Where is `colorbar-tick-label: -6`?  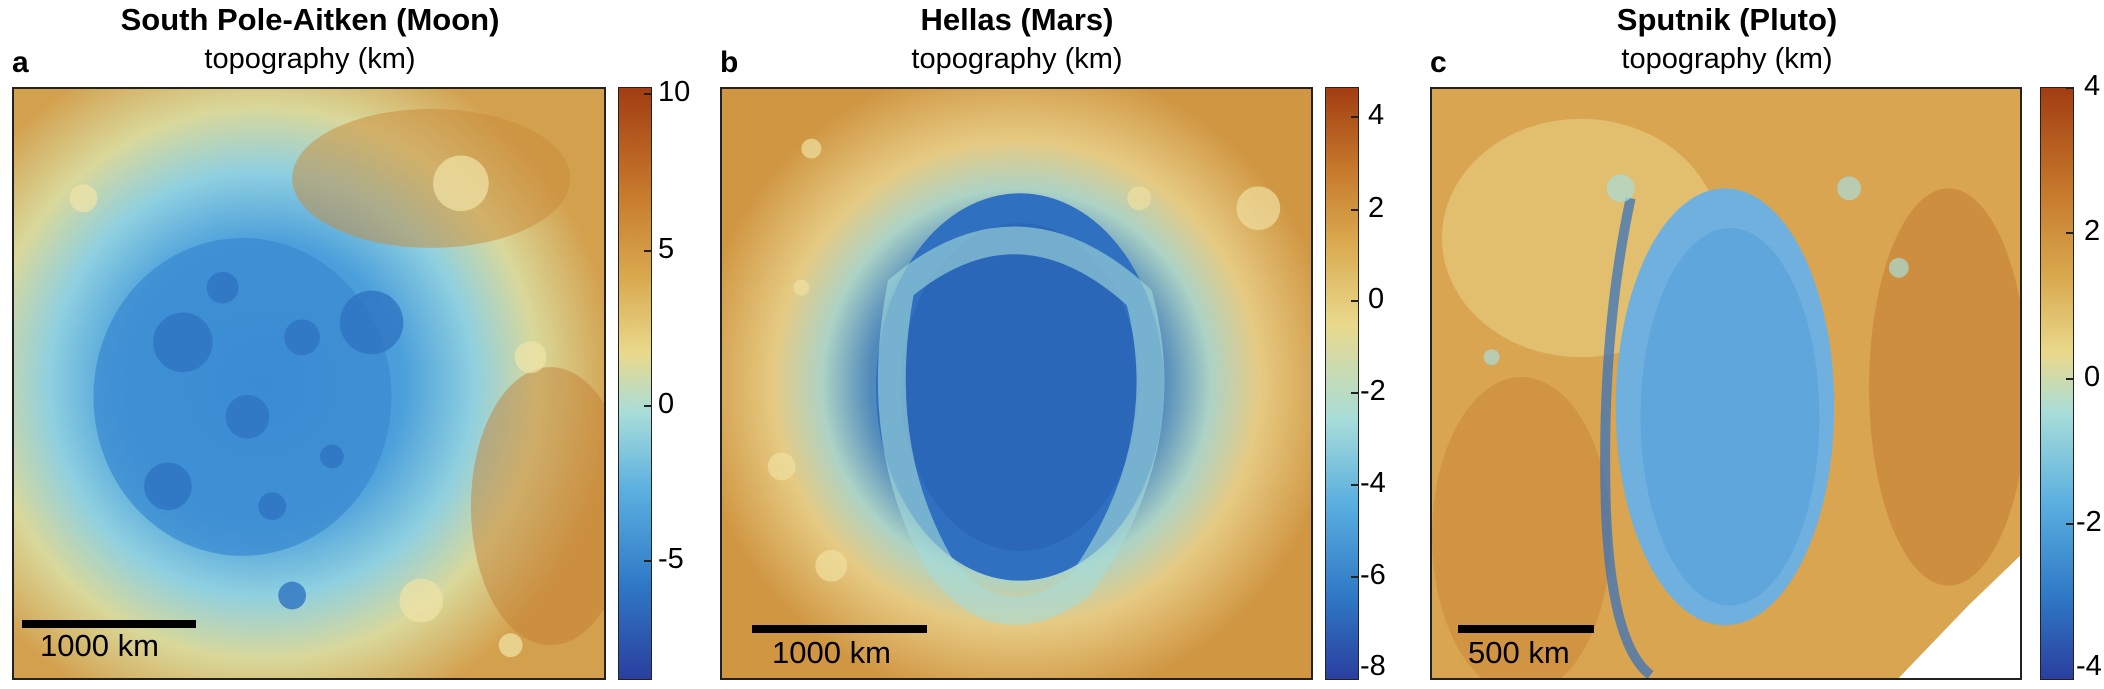 colorbar-tick-label: -6 is located at coordinates (1373, 575).